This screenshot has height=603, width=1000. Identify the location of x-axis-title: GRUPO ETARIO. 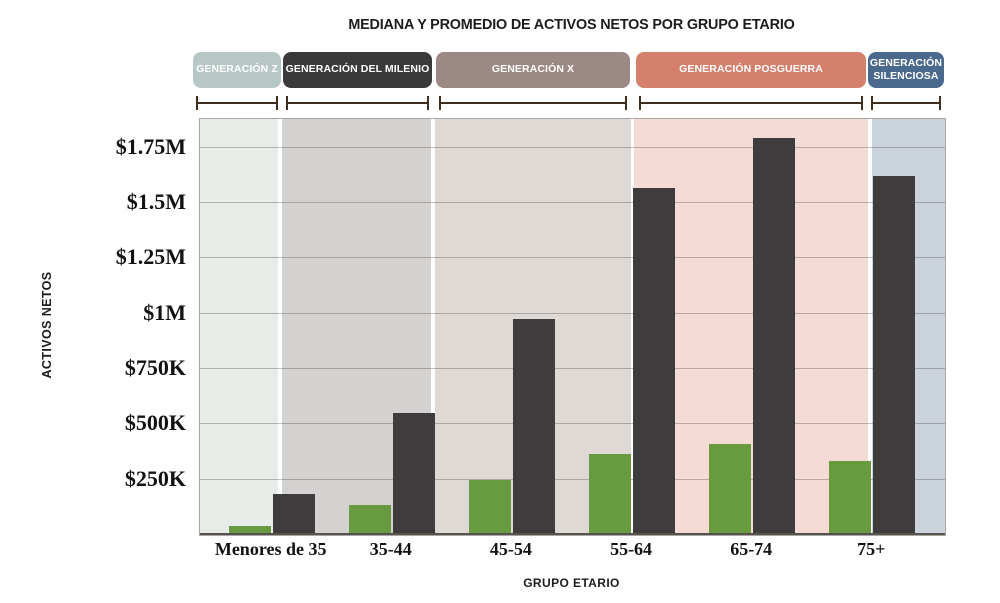
(571, 583).